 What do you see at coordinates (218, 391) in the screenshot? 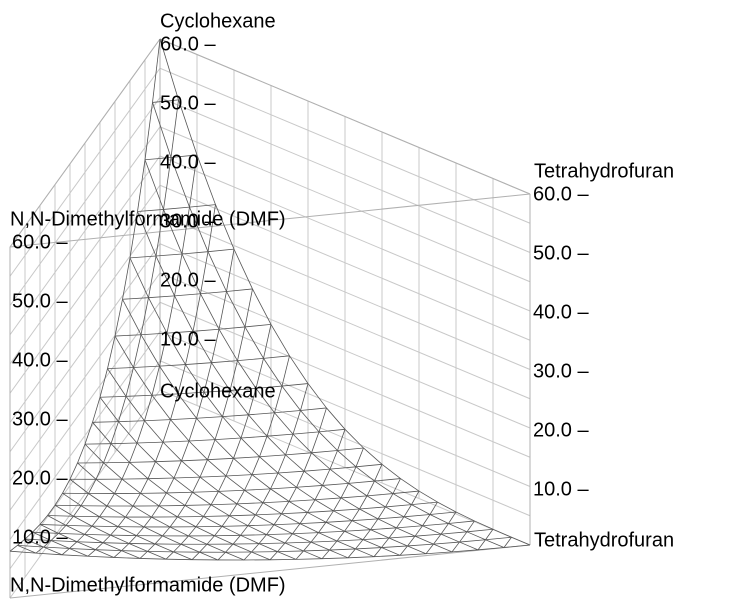
I see `vertex-label: Cyclohexane` at bounding box center [218, 391].